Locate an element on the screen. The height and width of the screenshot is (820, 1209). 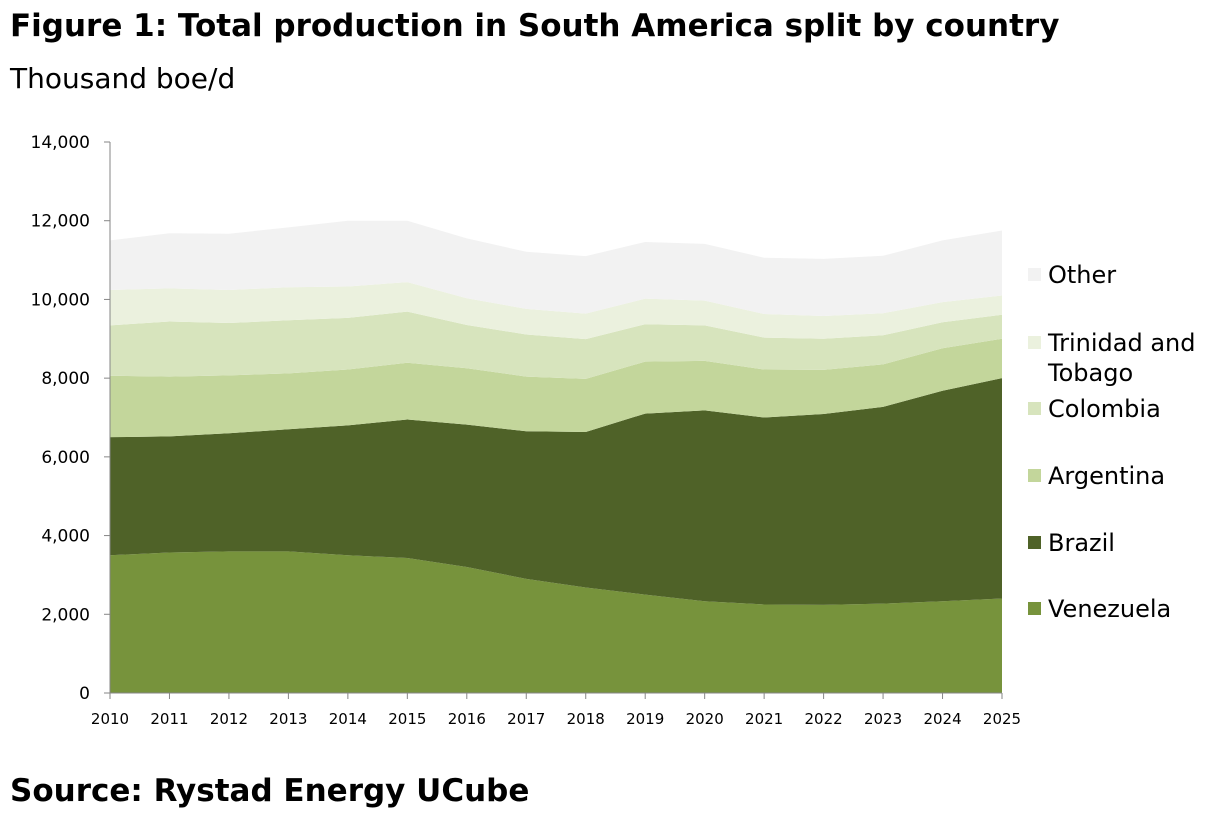
legend-swatch-other is located at coordinates (1034, 274).